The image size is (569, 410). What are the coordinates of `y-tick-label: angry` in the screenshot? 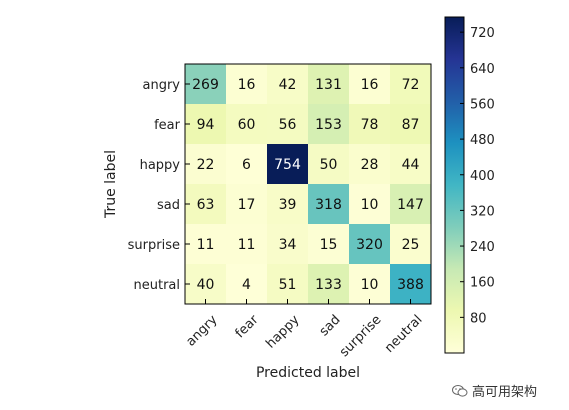 It's located at (162, 85).